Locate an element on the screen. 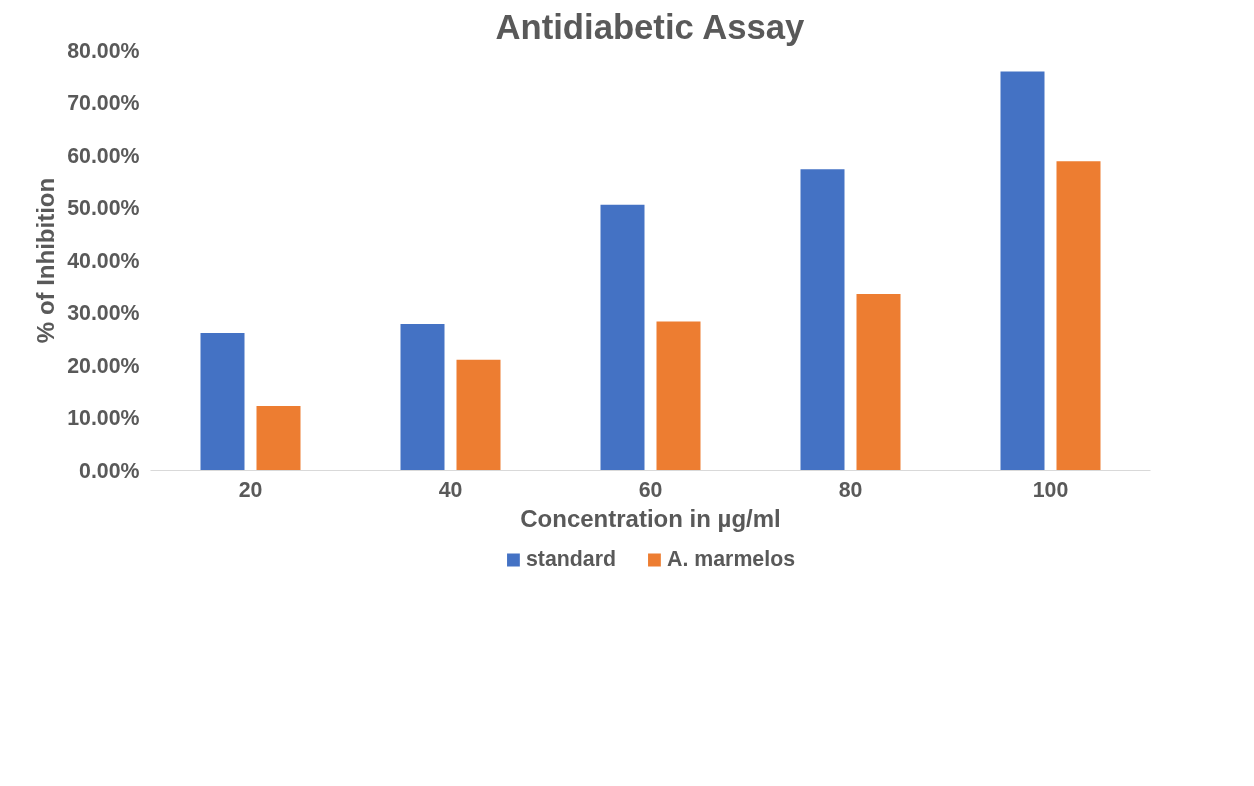 The height and width of the screenshot is (786, 1254). y-tick-label: 70.00% is located at coordinates (103, 103).